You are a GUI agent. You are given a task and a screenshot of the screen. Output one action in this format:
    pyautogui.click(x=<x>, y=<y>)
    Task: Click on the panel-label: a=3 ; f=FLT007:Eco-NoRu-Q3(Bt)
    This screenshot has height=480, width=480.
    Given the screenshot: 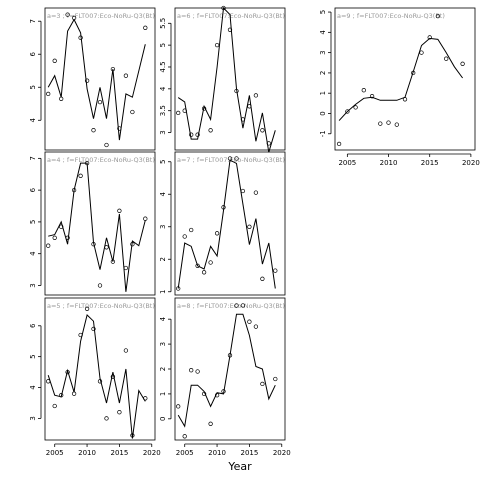 What is the action you would take?
    pyautogui.click(x=101, y=16)
    